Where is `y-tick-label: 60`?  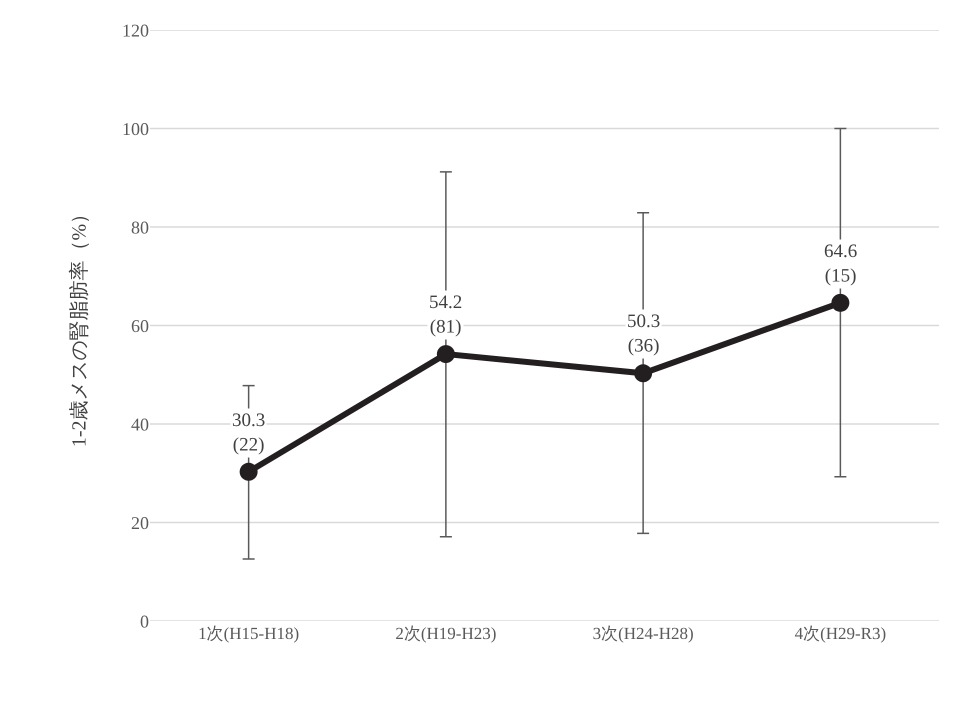
y-tick-label: 60 is located at coordinates (140, 326).